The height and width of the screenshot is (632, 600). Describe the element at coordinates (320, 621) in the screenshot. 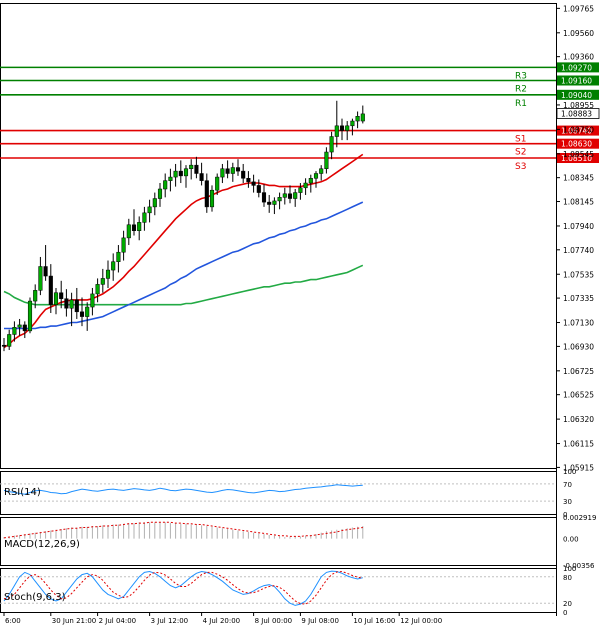

I see `time-tick-label: 9 Jul 08:00` at that location.